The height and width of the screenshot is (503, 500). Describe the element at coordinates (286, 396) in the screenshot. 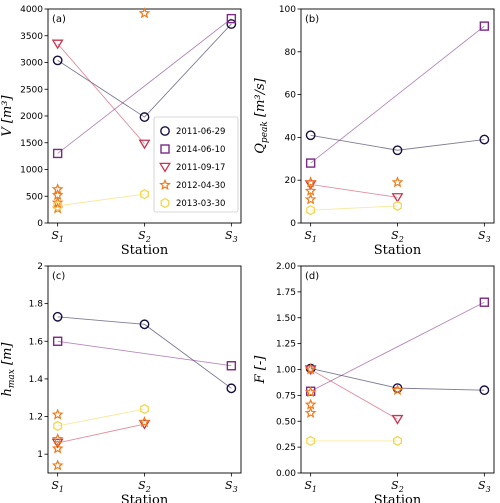

I see `y-tick-label: 0.75` at that location.